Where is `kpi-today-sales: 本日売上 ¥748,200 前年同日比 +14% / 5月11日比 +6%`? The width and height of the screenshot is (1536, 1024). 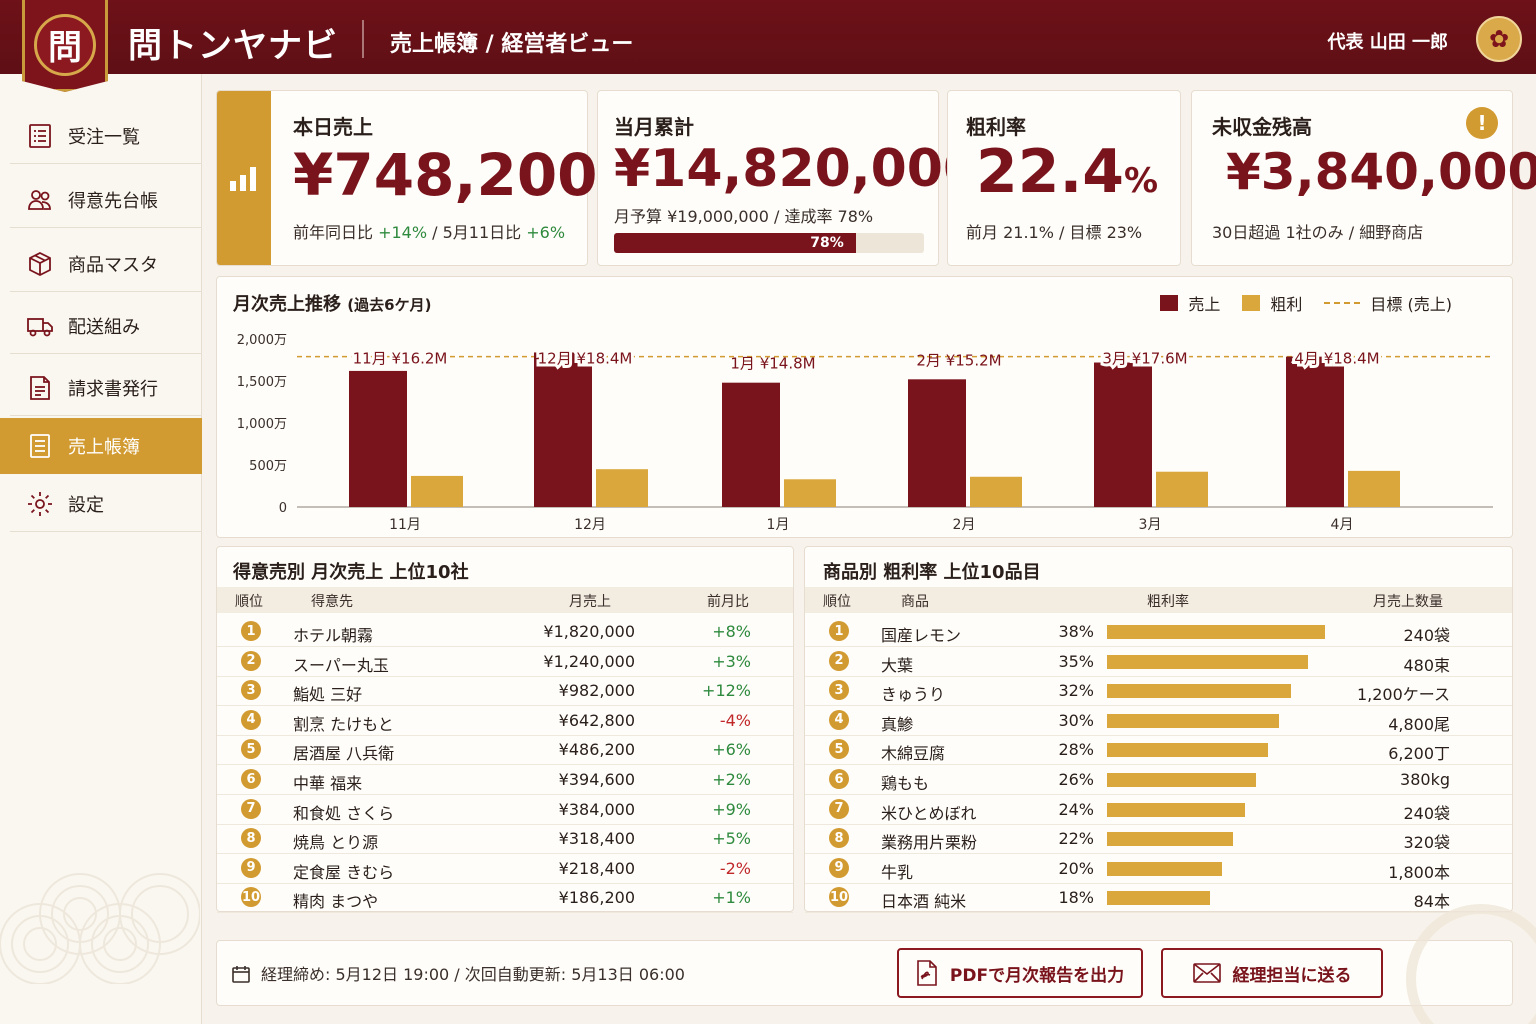 kpi-today-sales: 本日売上 ¥748,200 前年同日比 +14% / 5月11日比 +6% is located at coordinates (407, 178).